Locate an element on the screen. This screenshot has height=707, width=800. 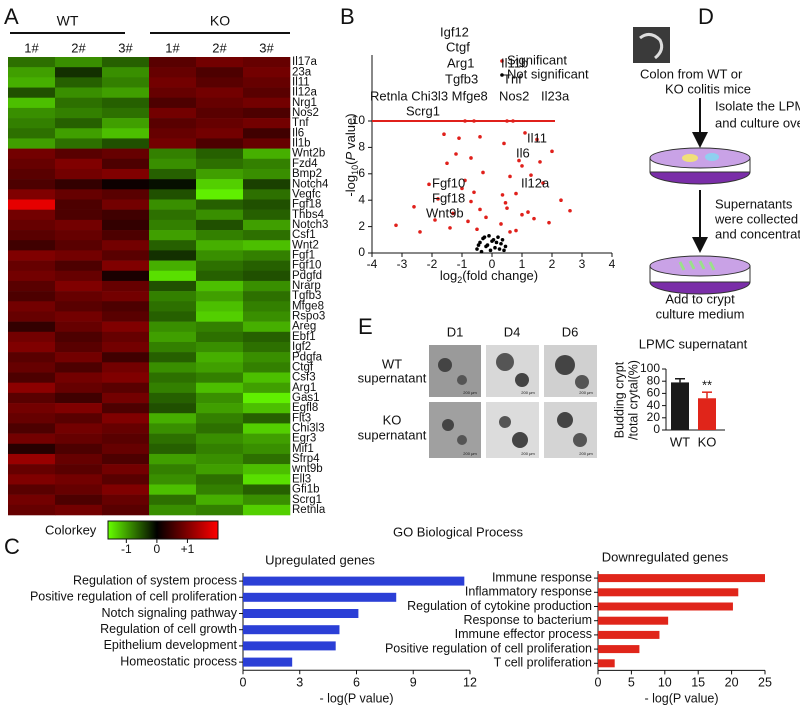
legend-label: Significant is located at coordinates (537, 59).